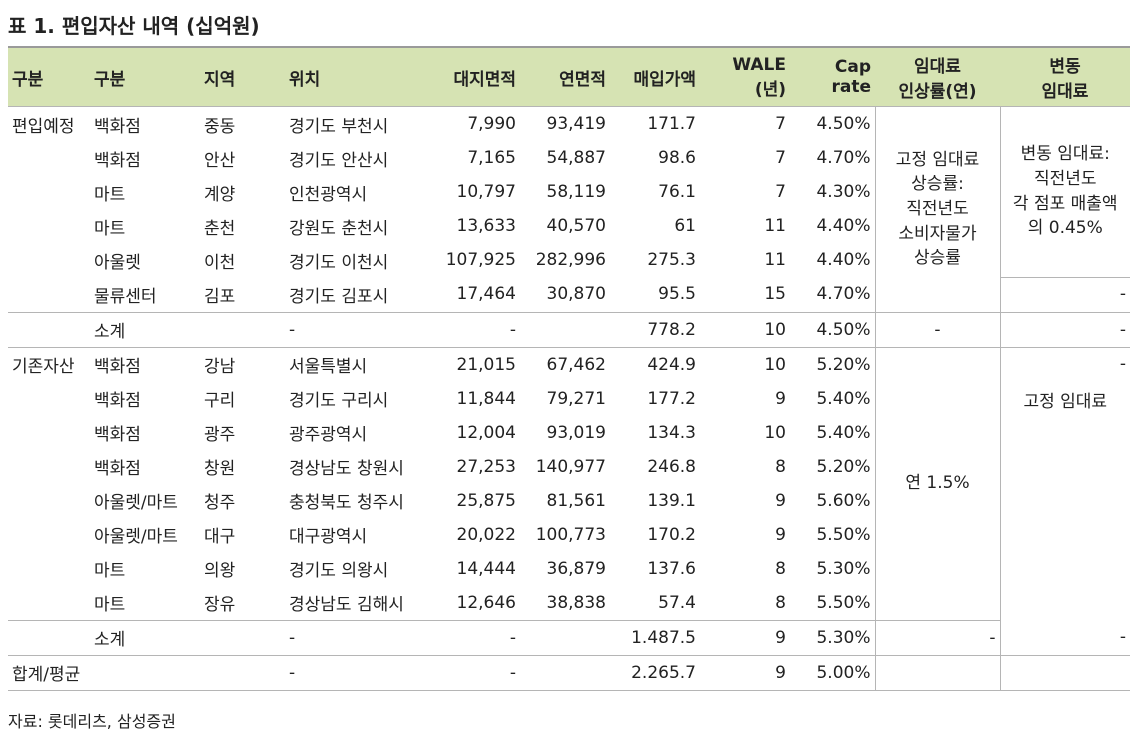 The height and width of the screenshot is (742, 1146). I want to click on data-cell: 광주광역시, so click(357, 433).